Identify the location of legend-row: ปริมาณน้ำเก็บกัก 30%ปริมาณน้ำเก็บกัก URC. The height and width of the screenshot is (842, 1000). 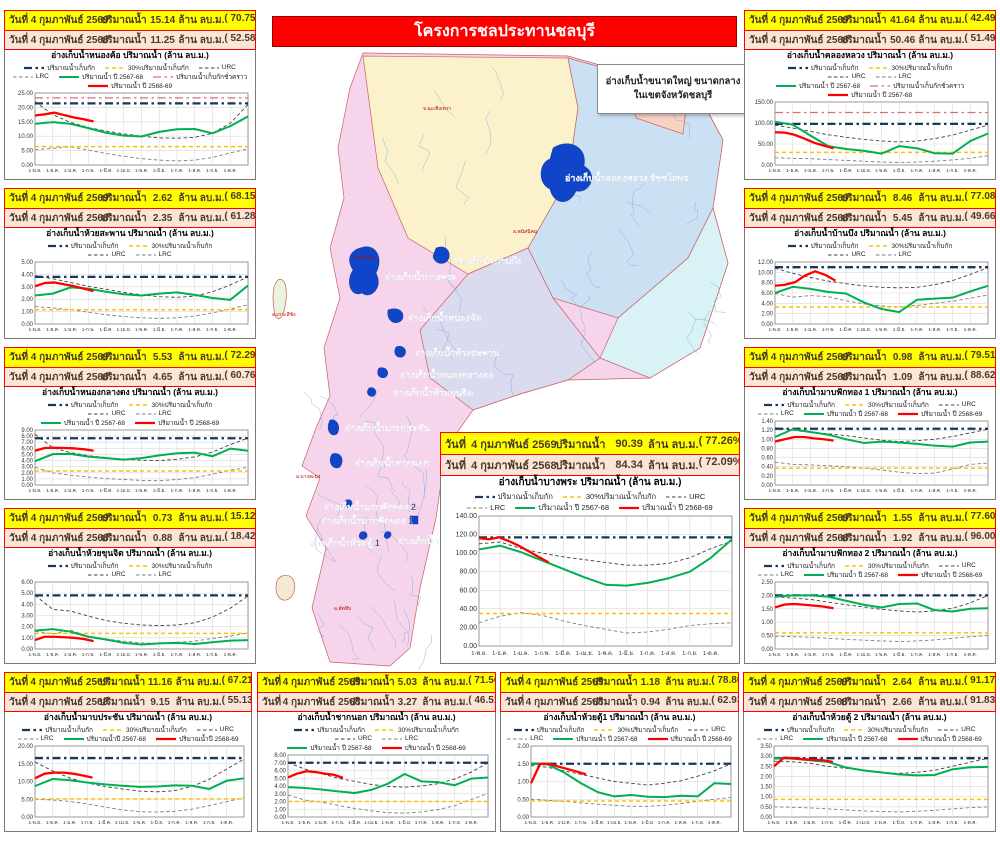
(870, 404).